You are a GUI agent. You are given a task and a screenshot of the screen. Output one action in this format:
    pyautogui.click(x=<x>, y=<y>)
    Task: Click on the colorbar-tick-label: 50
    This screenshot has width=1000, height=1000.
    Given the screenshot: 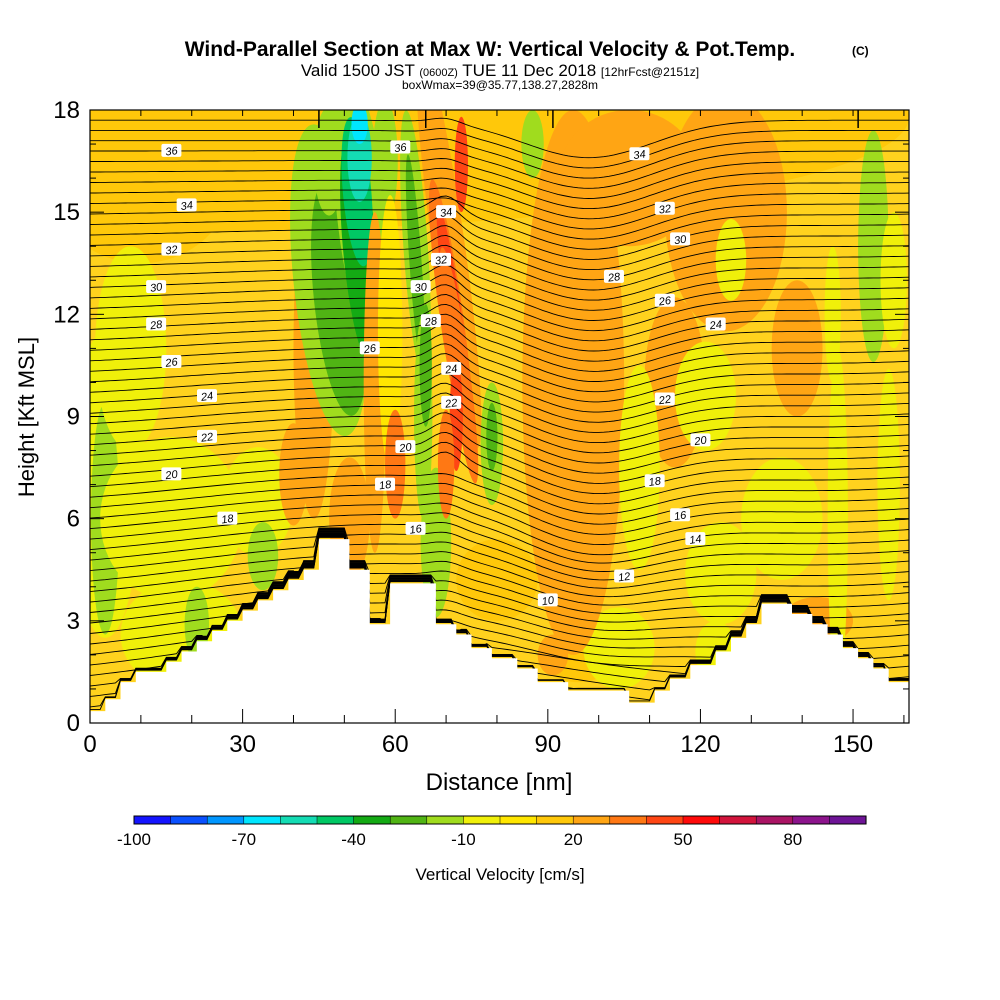 What is the action you would take?
    pyautogui.click(x=683, y=839)
    